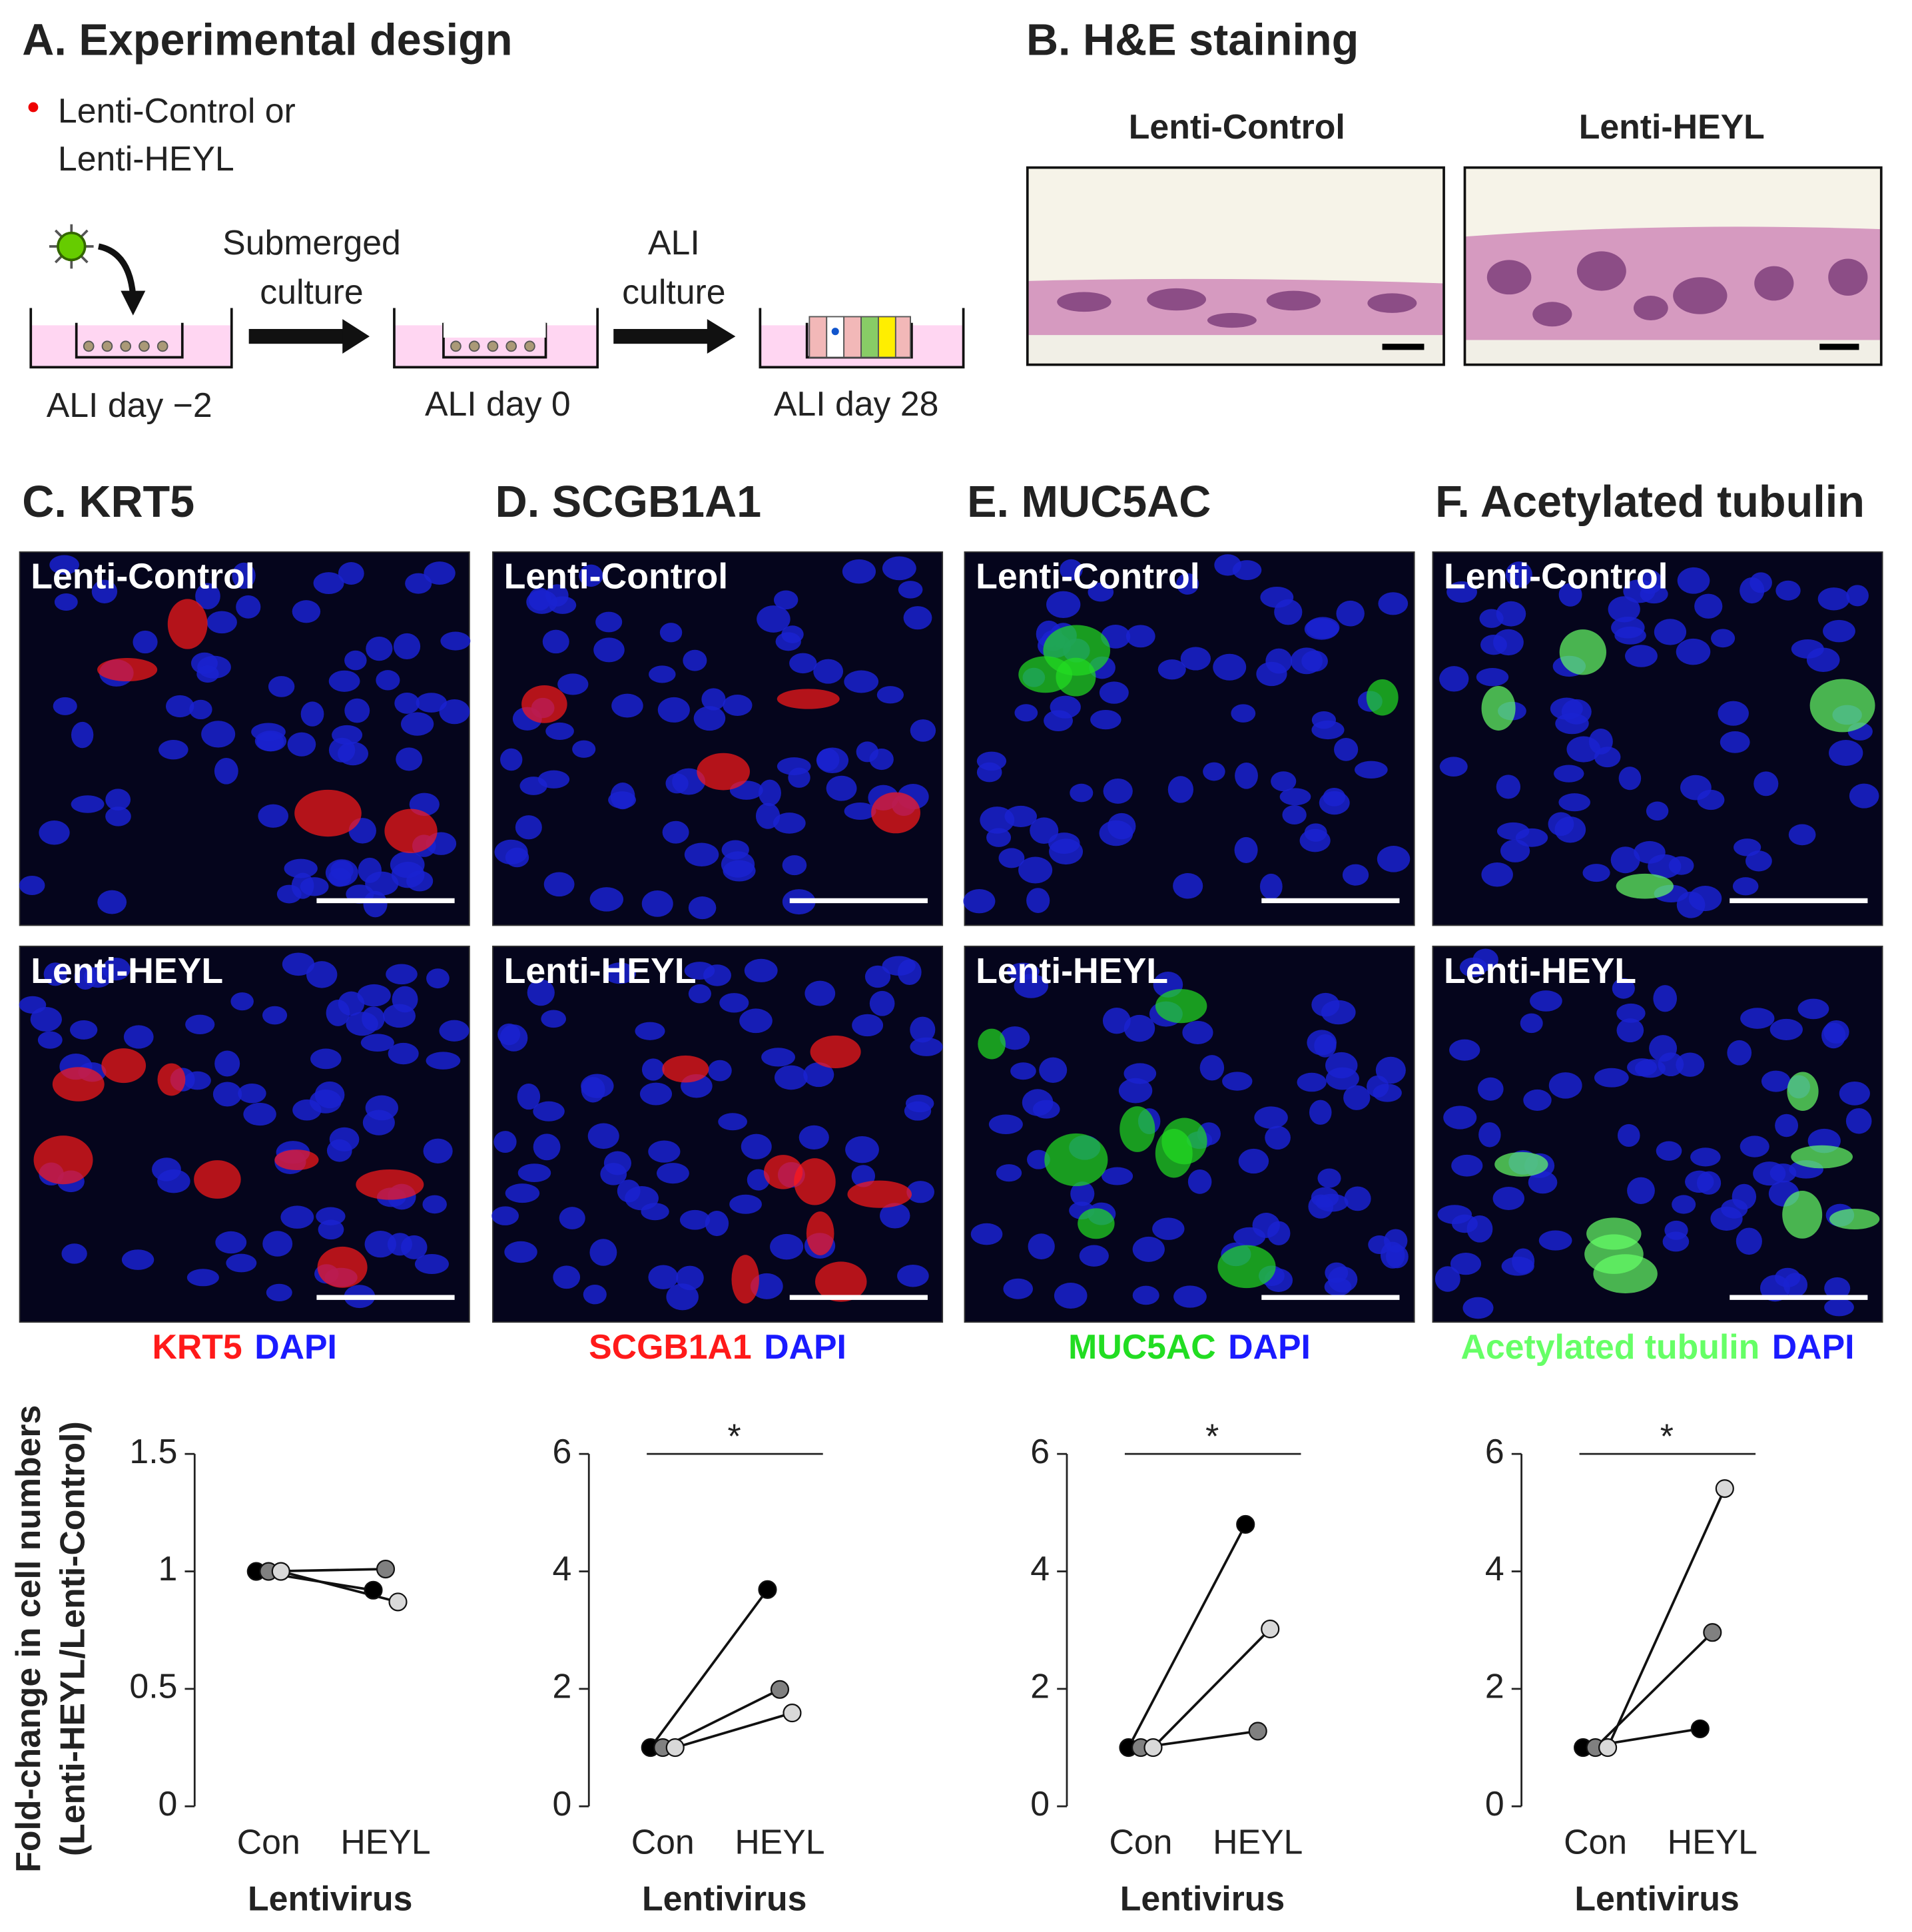  I want to click on y-tick-label: 0.5, so click(153, 1686).